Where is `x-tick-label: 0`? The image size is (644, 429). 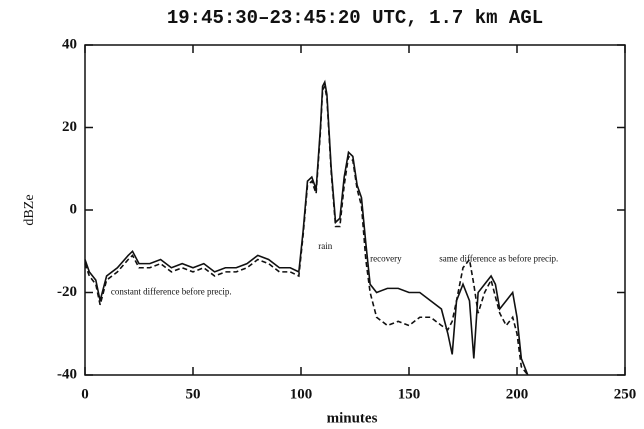
x-tick-label: 0 is located at coordinates (85, 394).